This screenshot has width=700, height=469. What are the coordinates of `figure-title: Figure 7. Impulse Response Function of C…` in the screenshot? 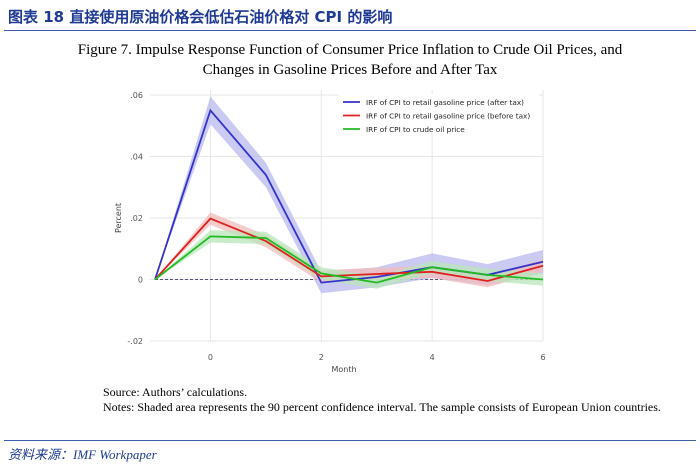 It's located at (350, 60).